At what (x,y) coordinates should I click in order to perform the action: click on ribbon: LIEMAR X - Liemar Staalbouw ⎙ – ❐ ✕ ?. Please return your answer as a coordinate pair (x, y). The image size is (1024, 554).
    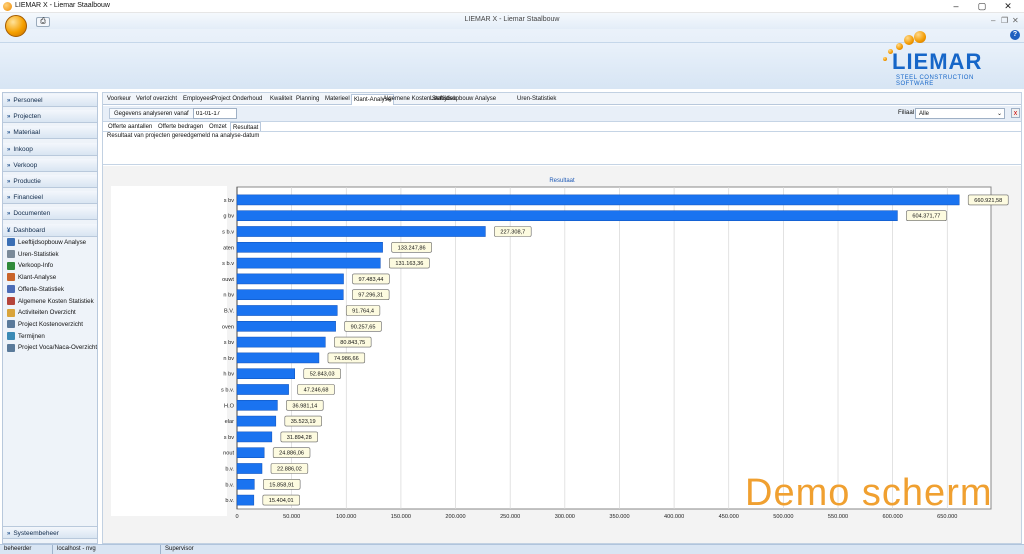
    Looking at the image, I should click on (512, 51).